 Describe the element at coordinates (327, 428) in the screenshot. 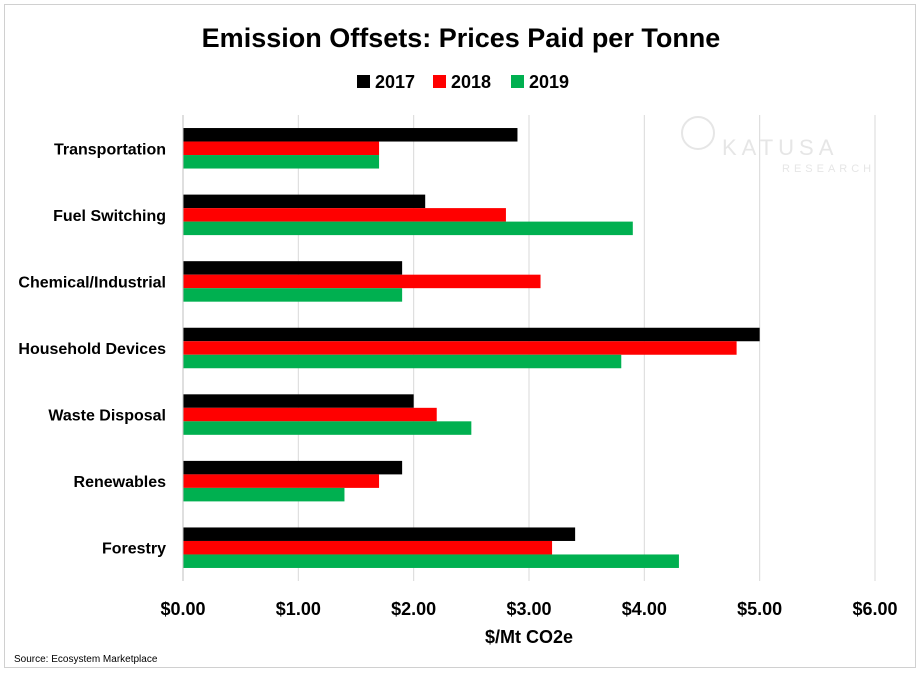

I see `bar-2019-waste-disposal` at that location.